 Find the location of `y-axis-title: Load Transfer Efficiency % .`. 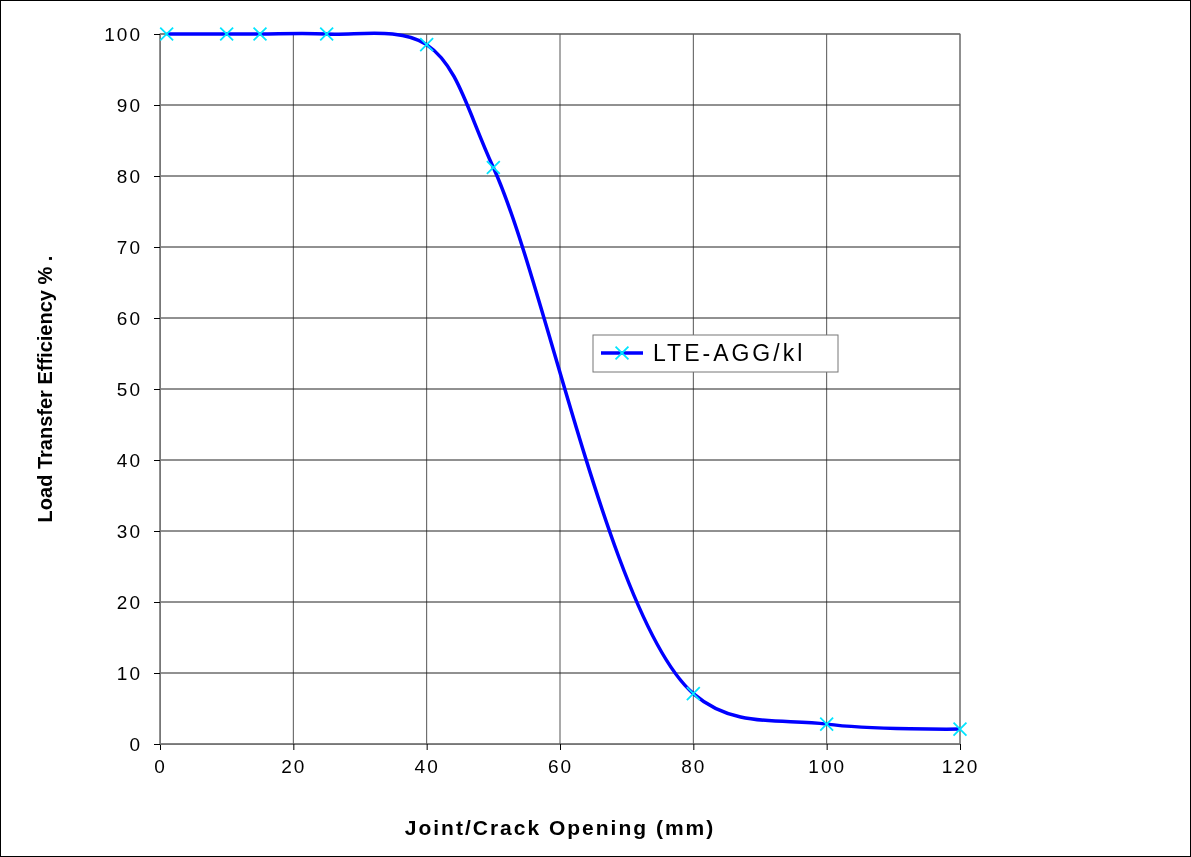

y-axis-title: Load Transfer Efficiency % . is located at coordinates (45, 389).